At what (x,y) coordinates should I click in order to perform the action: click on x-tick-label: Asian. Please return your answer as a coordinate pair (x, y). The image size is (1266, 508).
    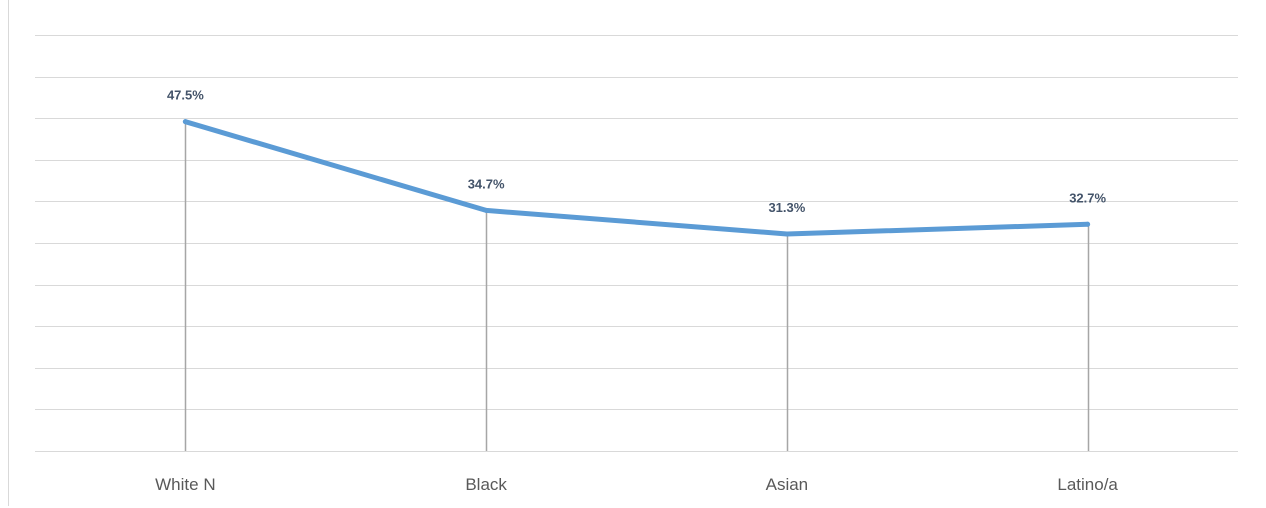
    Looking at the image, I should click on (787, 484).